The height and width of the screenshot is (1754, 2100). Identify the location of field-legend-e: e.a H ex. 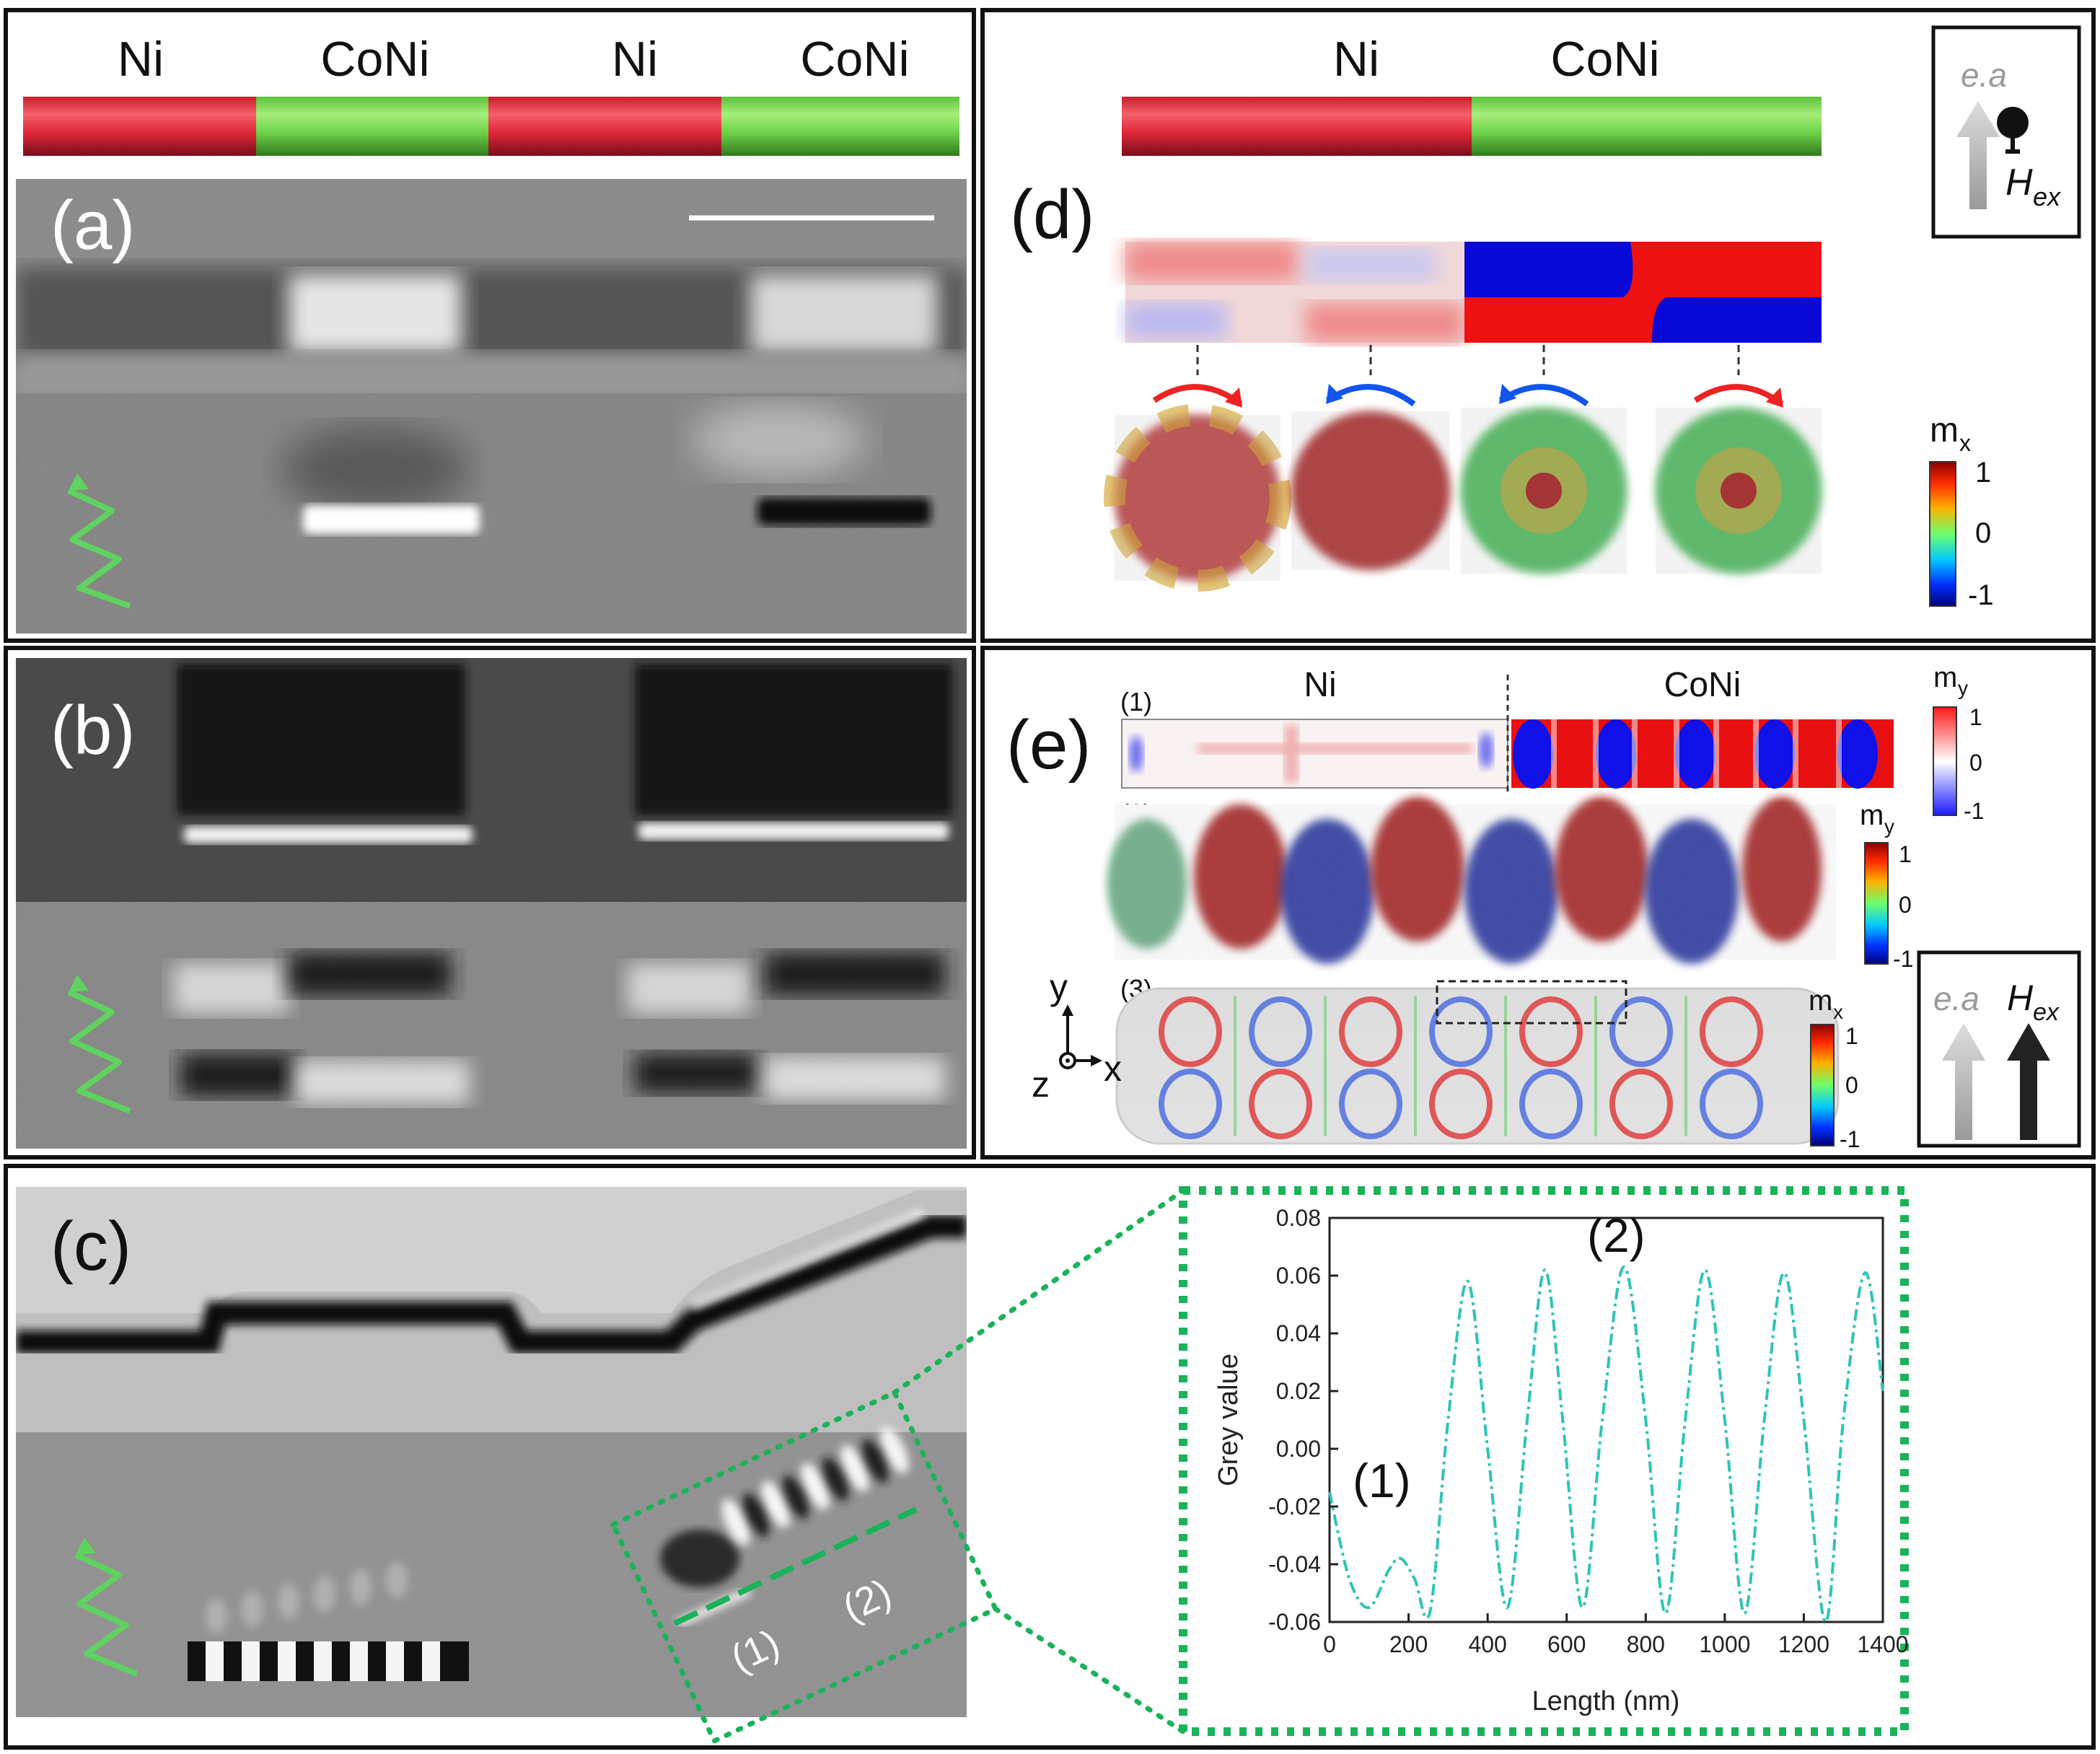
(1999, 1049).